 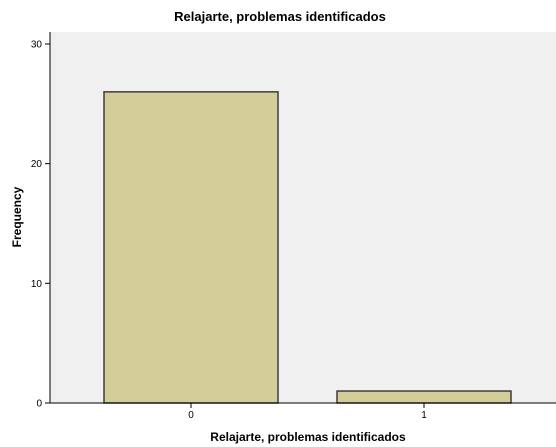 What do you see at coordinates (37, 284) in the screenshot?
I see `y-tick-label: 10` at bounding box center [37, 284].